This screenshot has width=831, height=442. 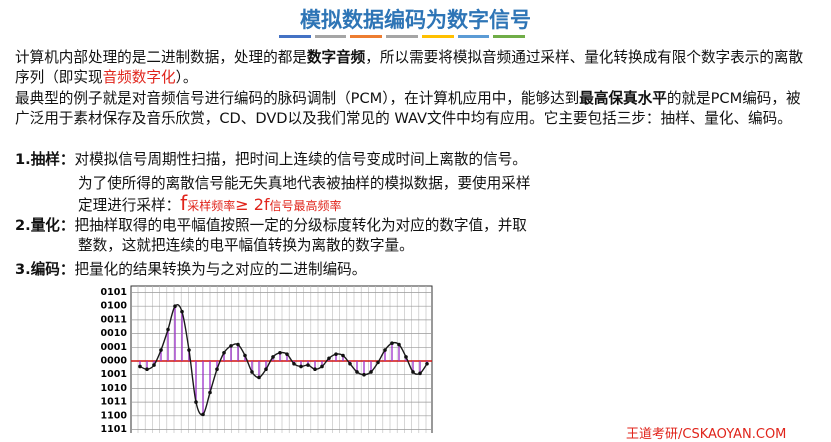 I want to click on step-1: 1.抽样：对模拟信号周期性扫描，把时间上连续的信号变成时间上离散的信号。, so click(x=271, y=160).